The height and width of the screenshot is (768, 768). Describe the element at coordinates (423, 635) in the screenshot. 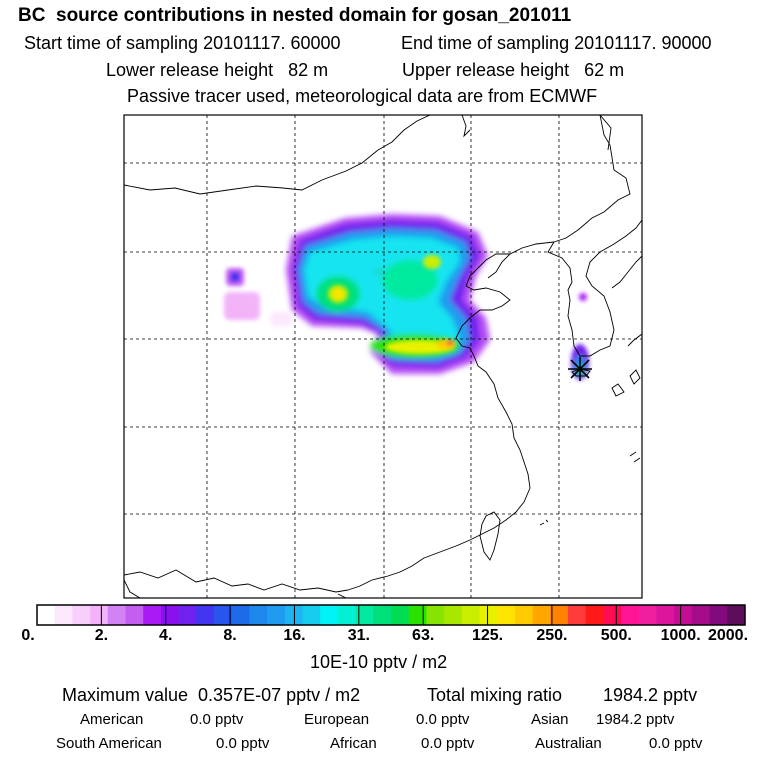

I see `colorbar-tick-label: 63.` at that location.